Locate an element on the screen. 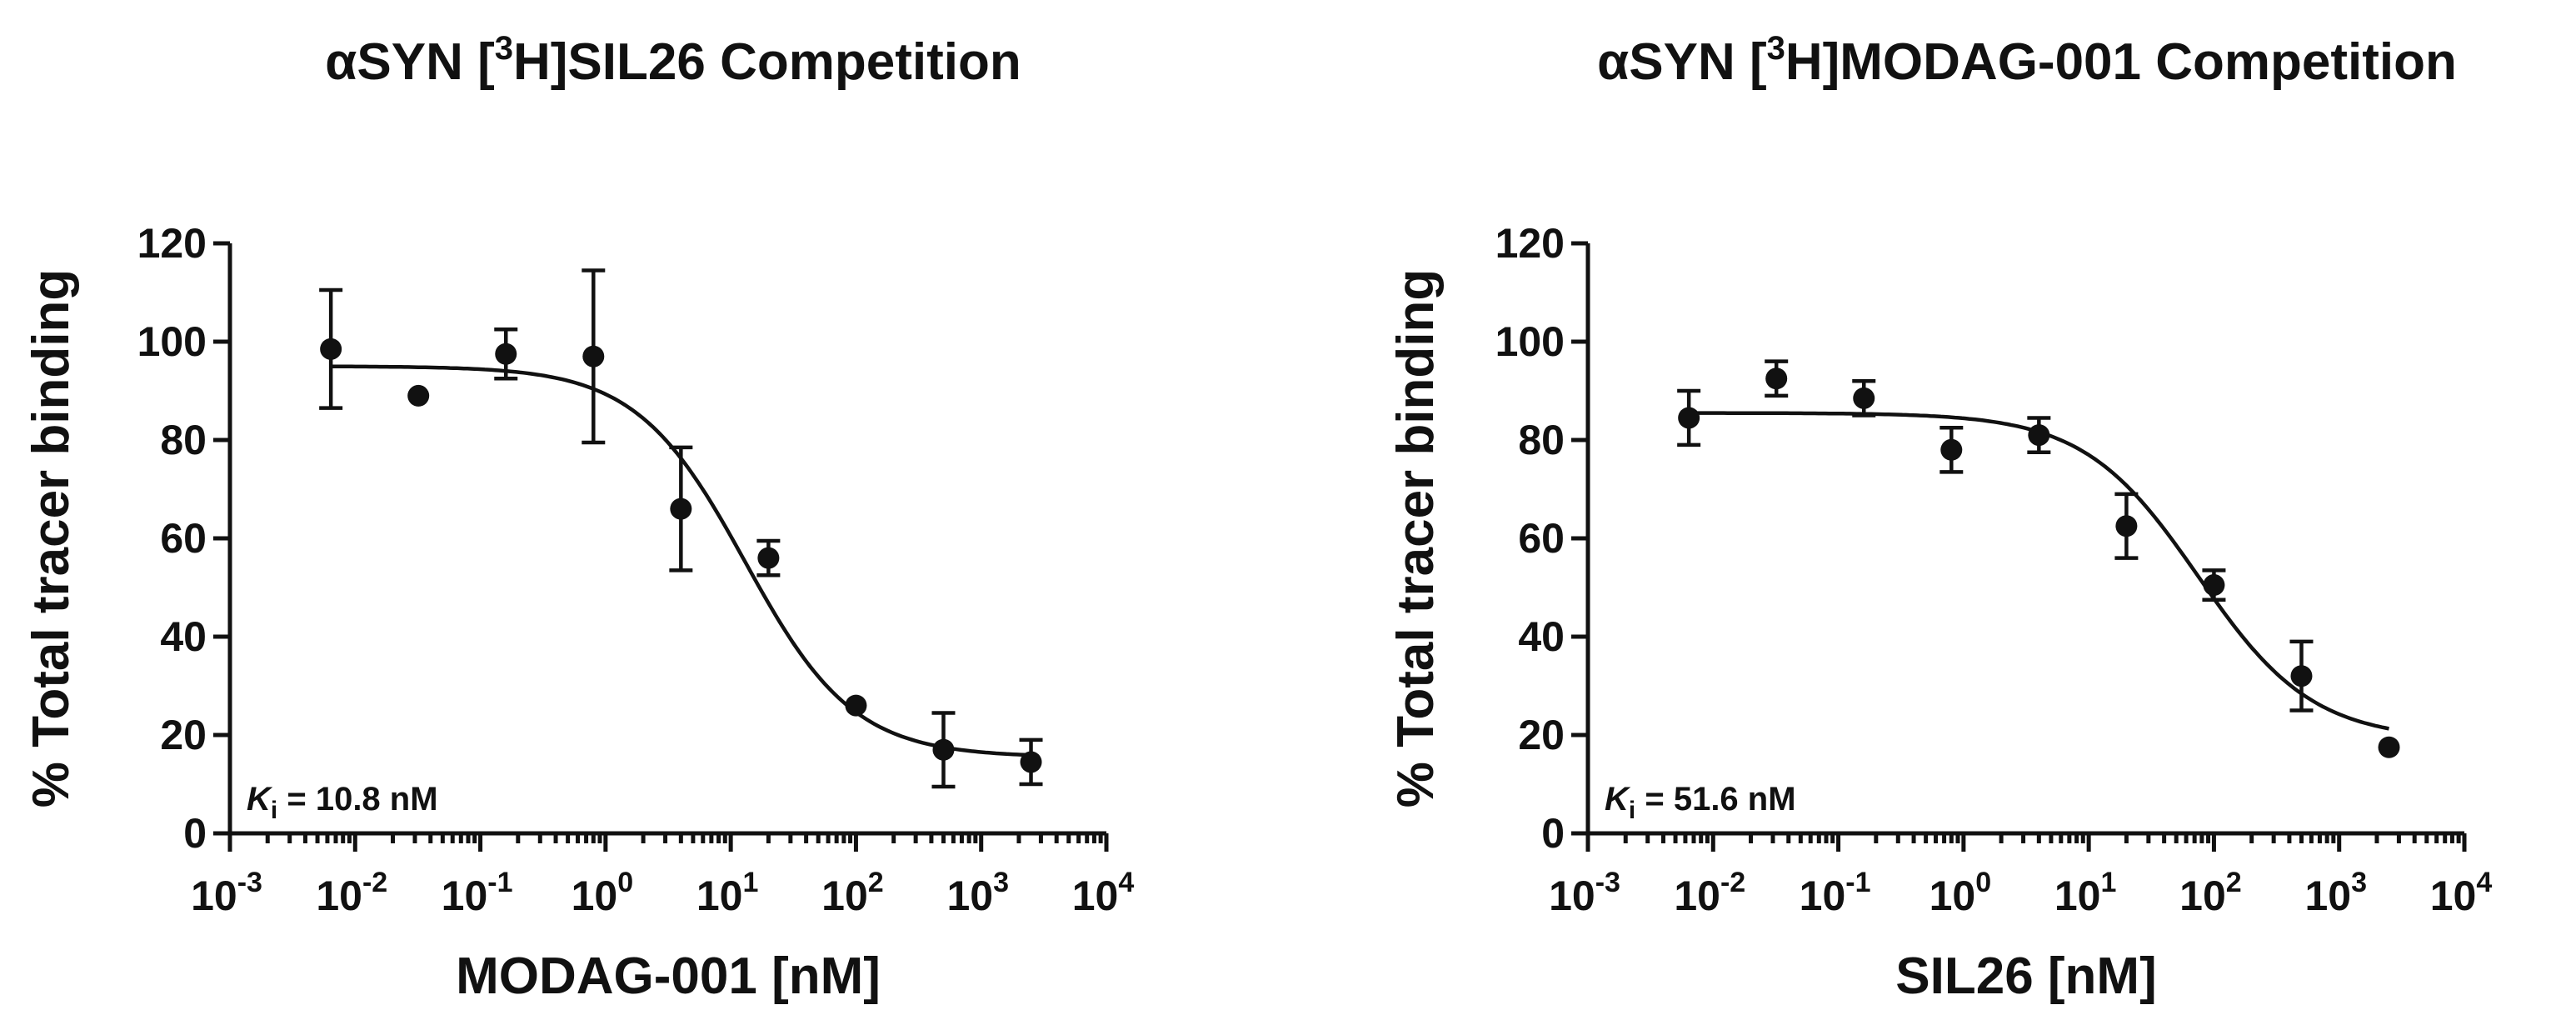  x-axis-title: MODAG-001 [nM] is located at coordinates (668, 976).